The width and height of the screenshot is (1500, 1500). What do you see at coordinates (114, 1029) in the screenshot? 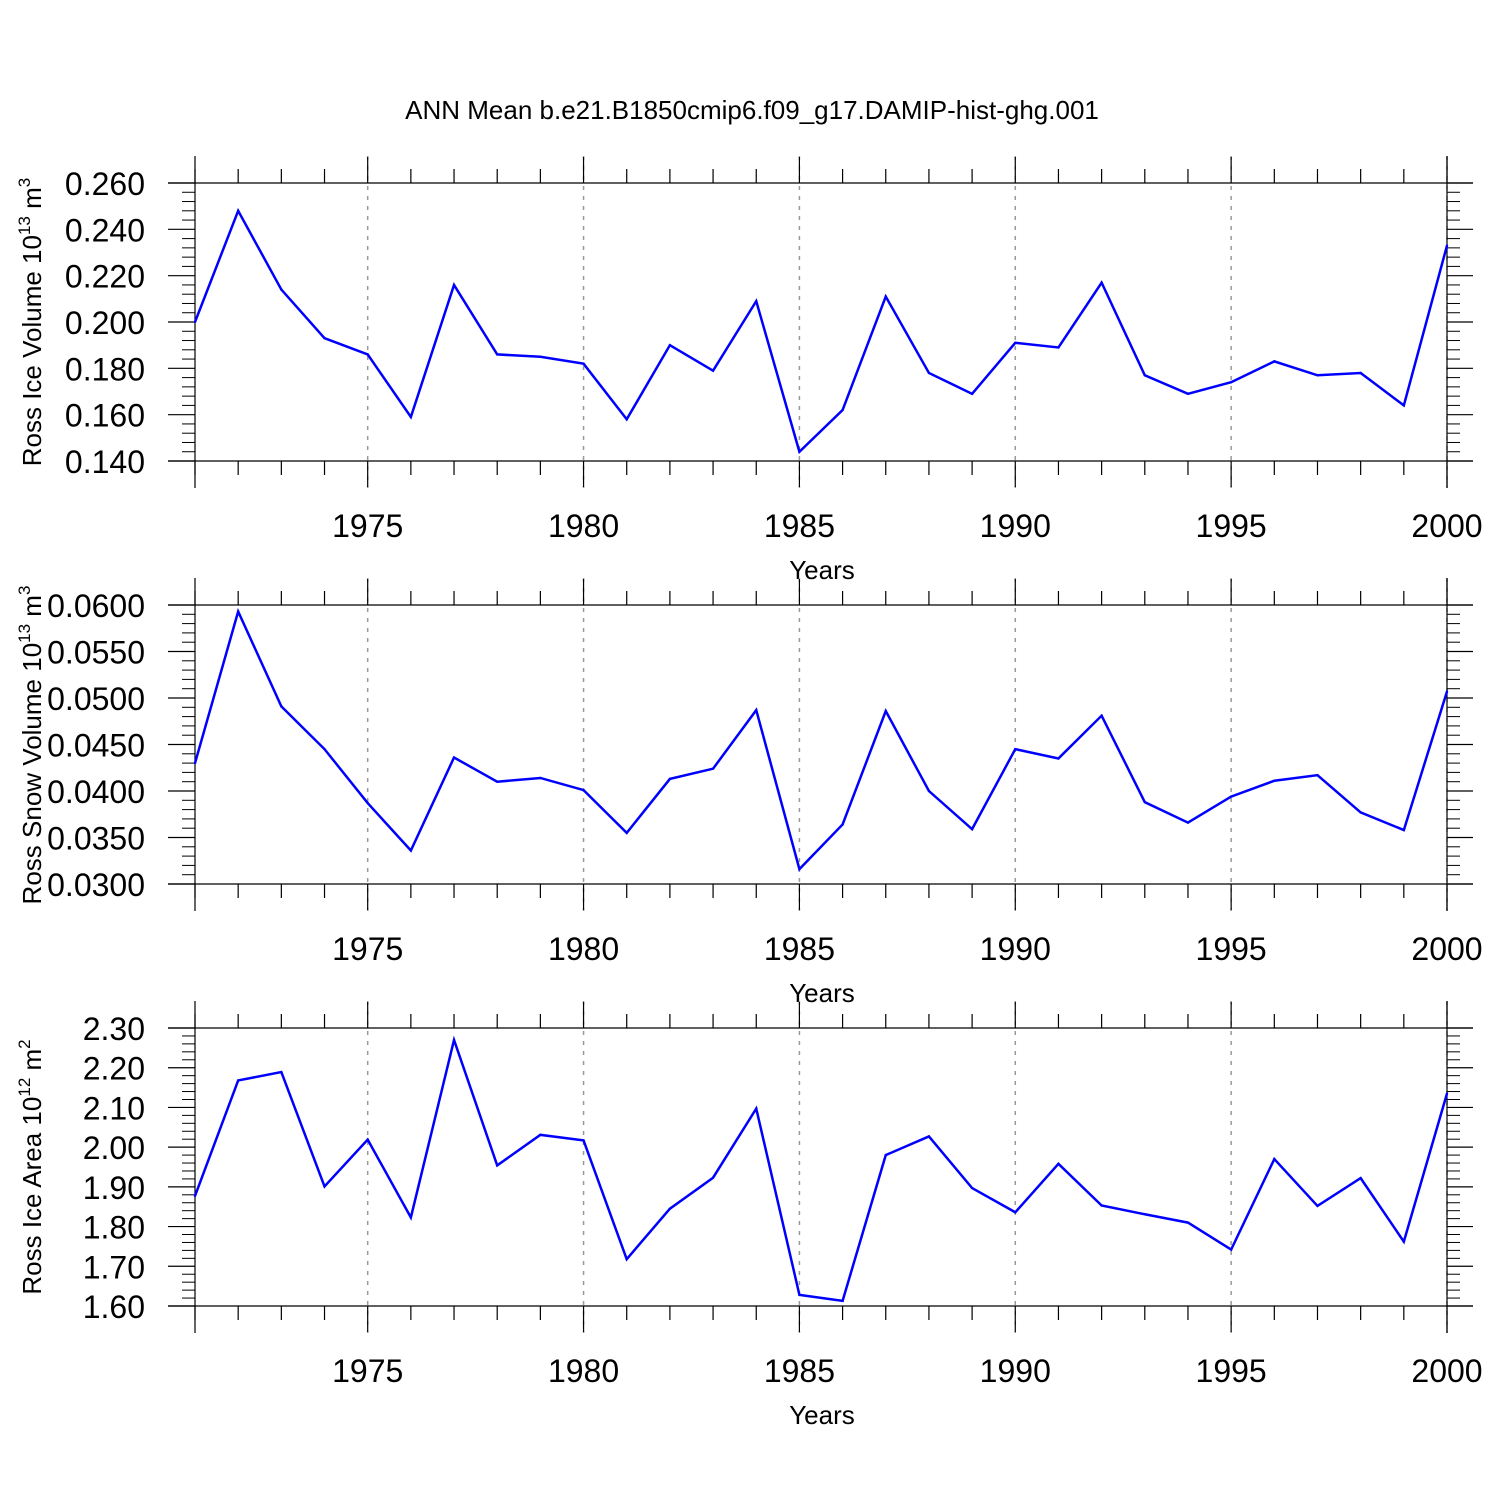
I see `y-tick-label: 2.30` at bounding box center [114, 1029].